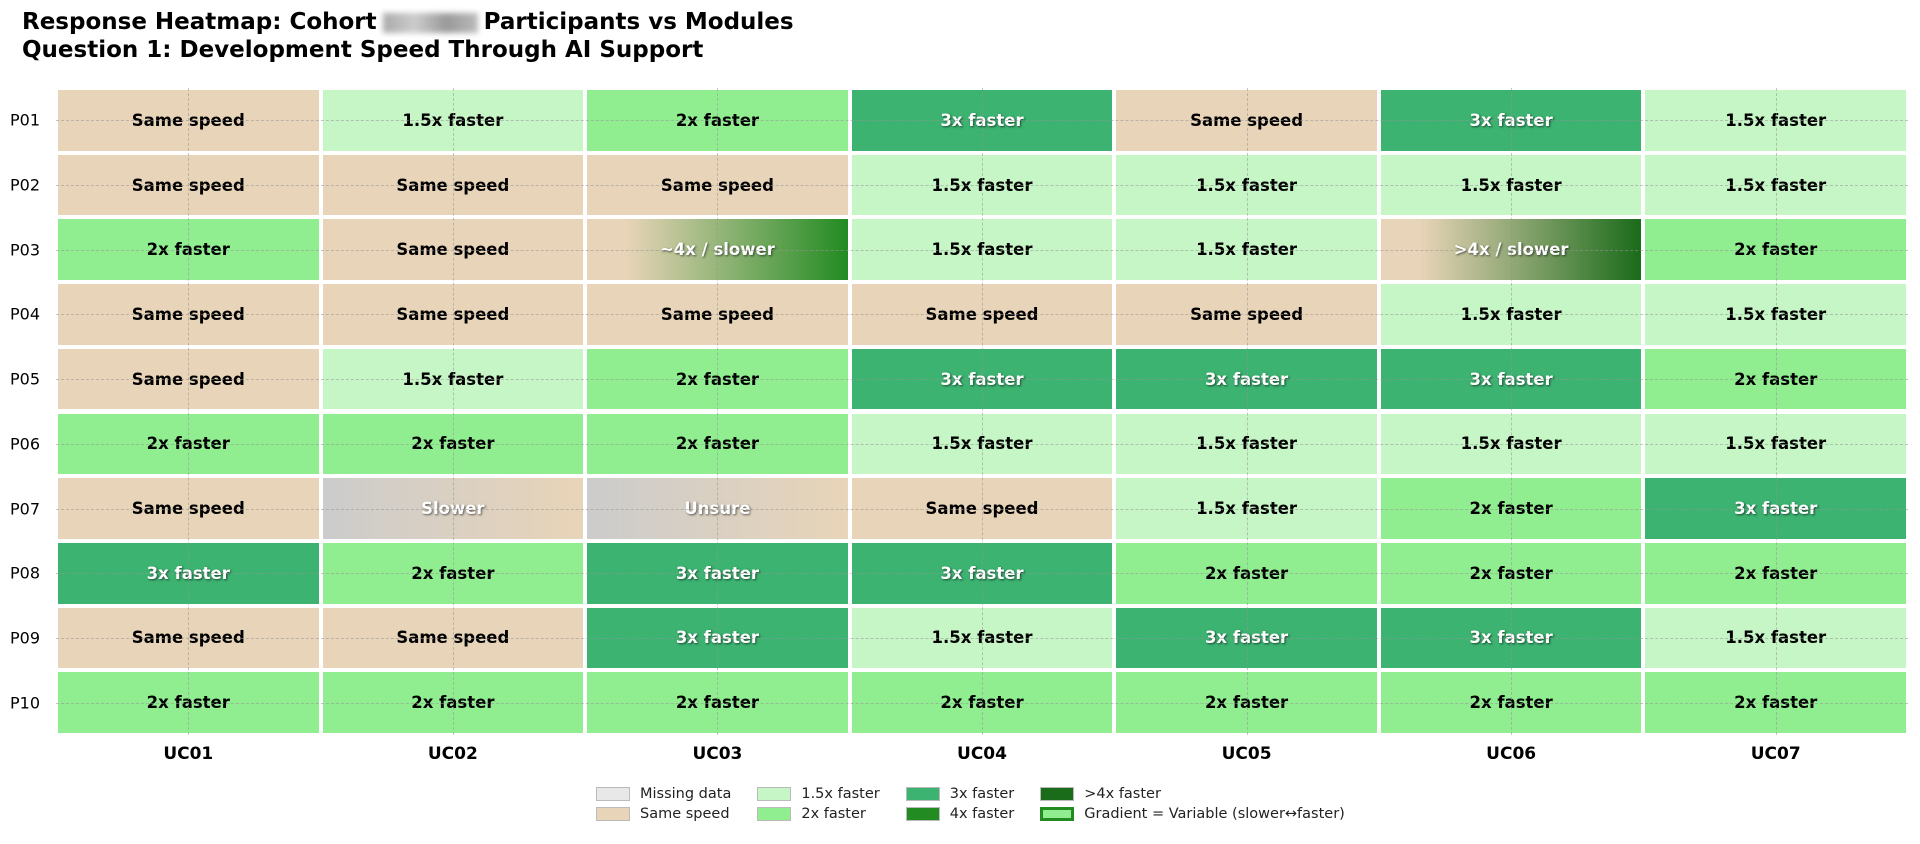 The image size is (1920, 844). I want to click on legend-item: 2x faster, so click(818, 814).